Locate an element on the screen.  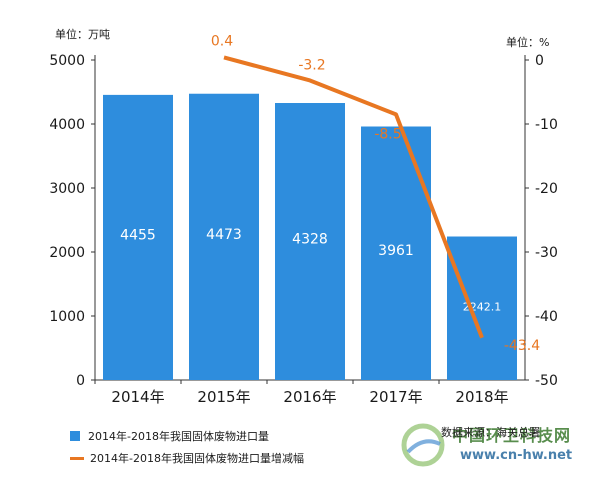
right-axis-tick-label: -50 is located at coordinates (546, 381).